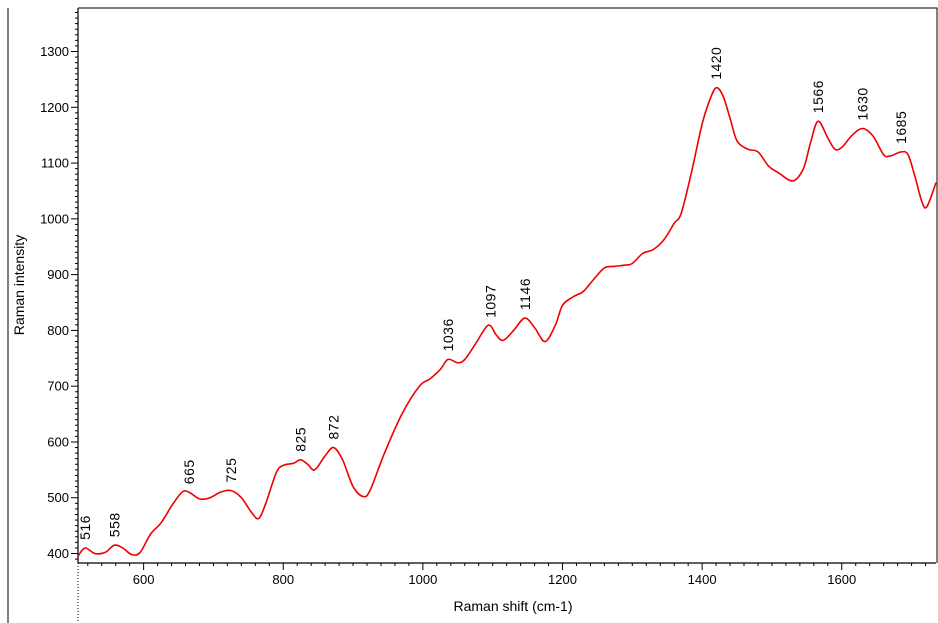 Image resolution: width=938 pixels, height=623 pixels. What do you see at coordinates (863, 103) in the screenshot?
I see `peak-label: 1630` at bounding box center [863, 103].